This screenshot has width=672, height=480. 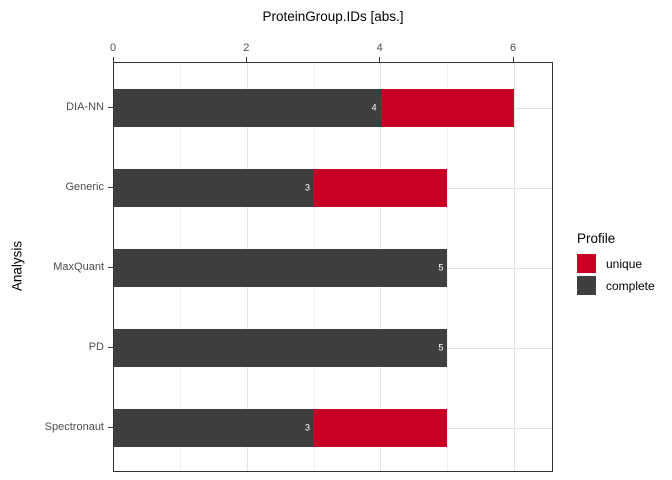 I want to click on x-tick-label: 0, so click(x=113, y=48).